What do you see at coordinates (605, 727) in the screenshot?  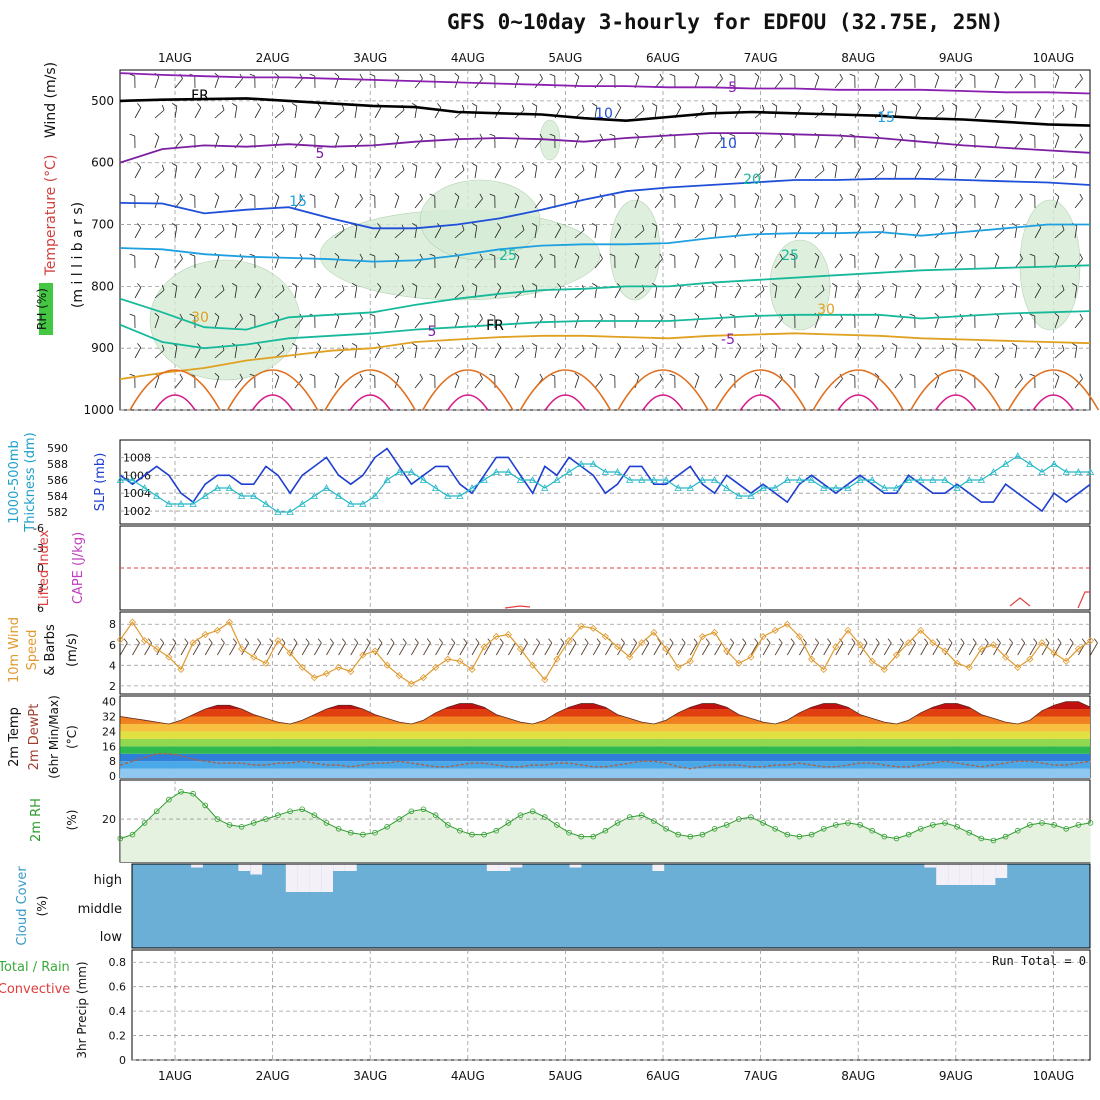 I see `temperature-band` at bounding box center [605, 727].